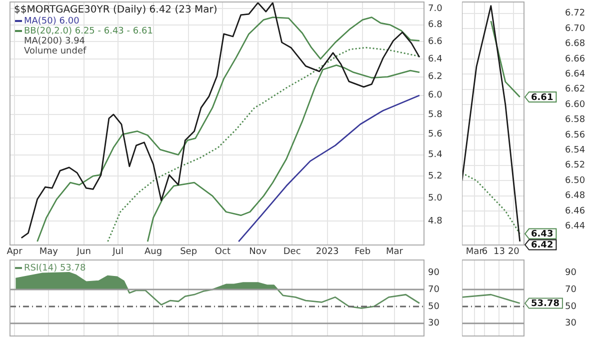  What do you see at coordinates (14, 251) in the screenshot?
I see `x-tick-label: Apr` at bounding box center [14, 251].